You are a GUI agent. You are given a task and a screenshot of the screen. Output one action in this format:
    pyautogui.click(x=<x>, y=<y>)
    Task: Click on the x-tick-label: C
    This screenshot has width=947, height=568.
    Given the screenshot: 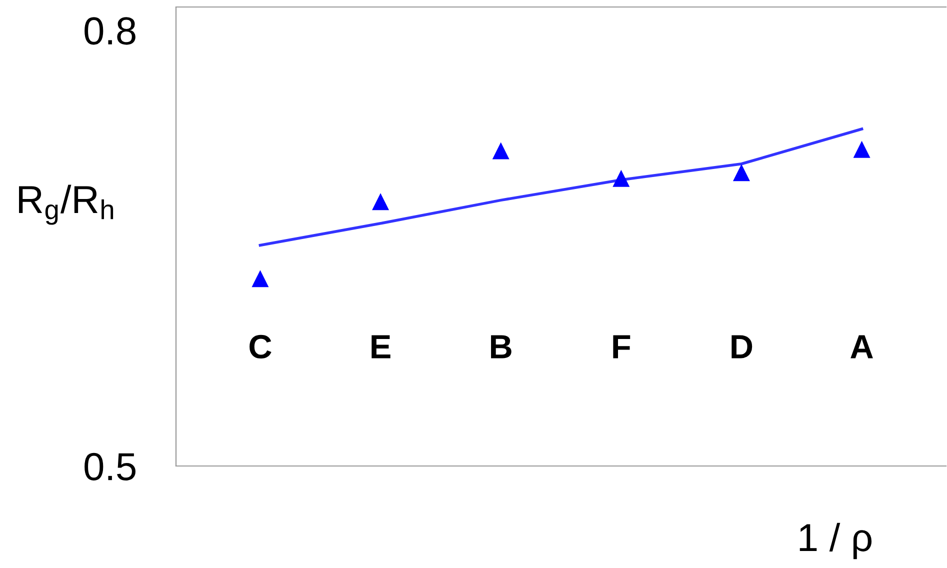 What is the action you would take?
    pyautogui.click(x=261, y=346)
    